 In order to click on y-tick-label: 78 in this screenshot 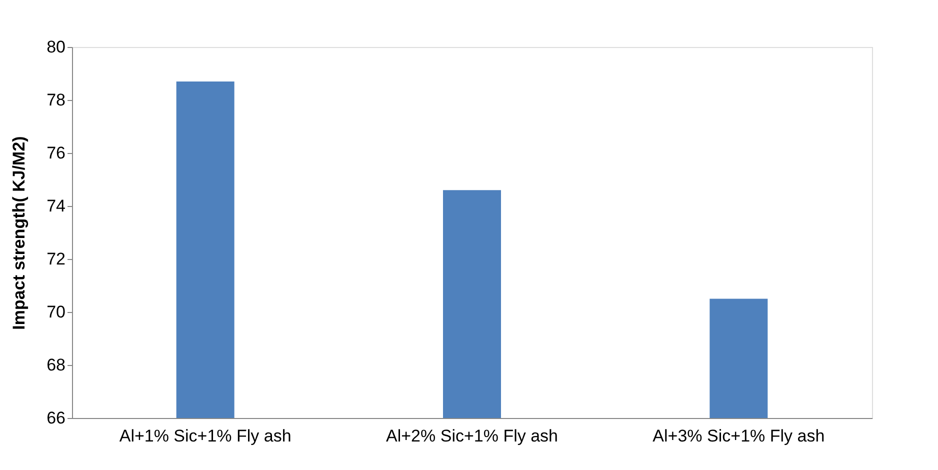, I will do `click(56, 100)`.